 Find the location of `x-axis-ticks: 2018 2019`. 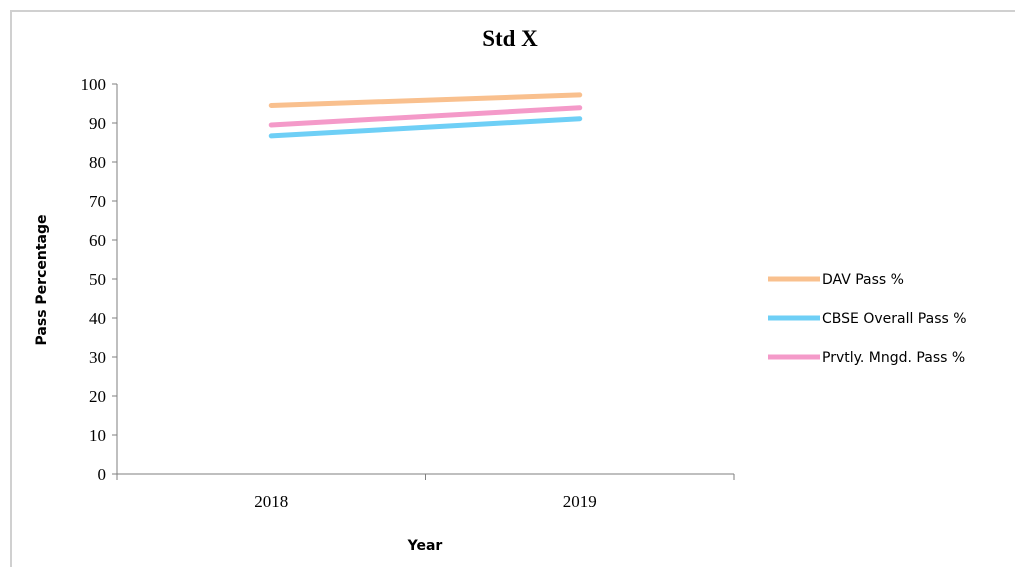

x-axis-ticks: 2018 2019 is located at coordinates (425, 492).